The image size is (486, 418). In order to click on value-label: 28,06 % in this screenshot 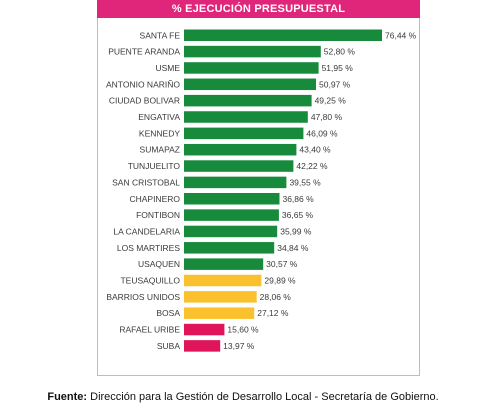, I will do `click(276, 297)`.